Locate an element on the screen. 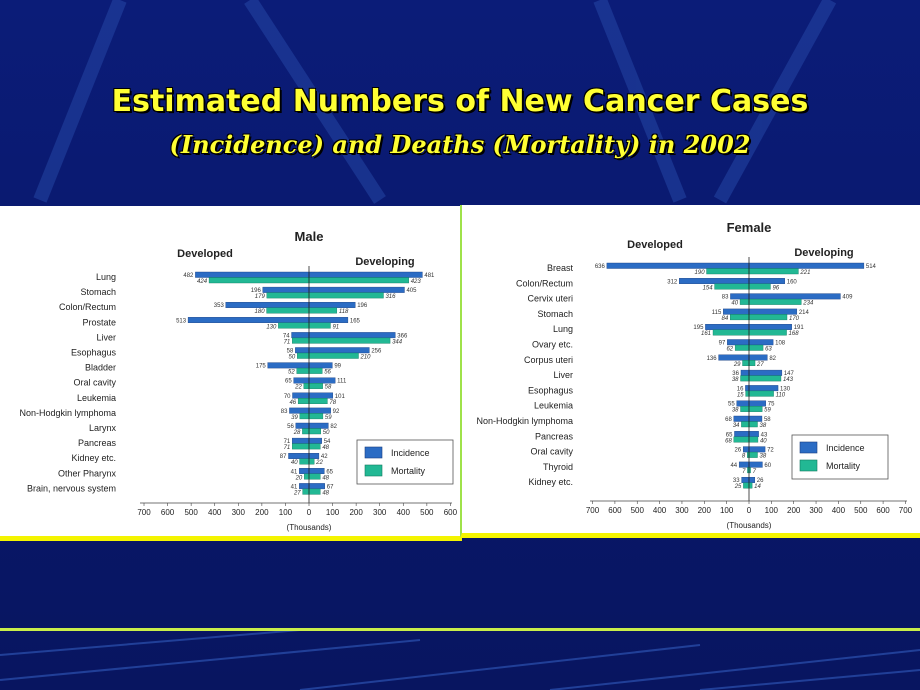 This screenshot has height=690, width=920. value-label: 38 is located at coordinates (762, 426).